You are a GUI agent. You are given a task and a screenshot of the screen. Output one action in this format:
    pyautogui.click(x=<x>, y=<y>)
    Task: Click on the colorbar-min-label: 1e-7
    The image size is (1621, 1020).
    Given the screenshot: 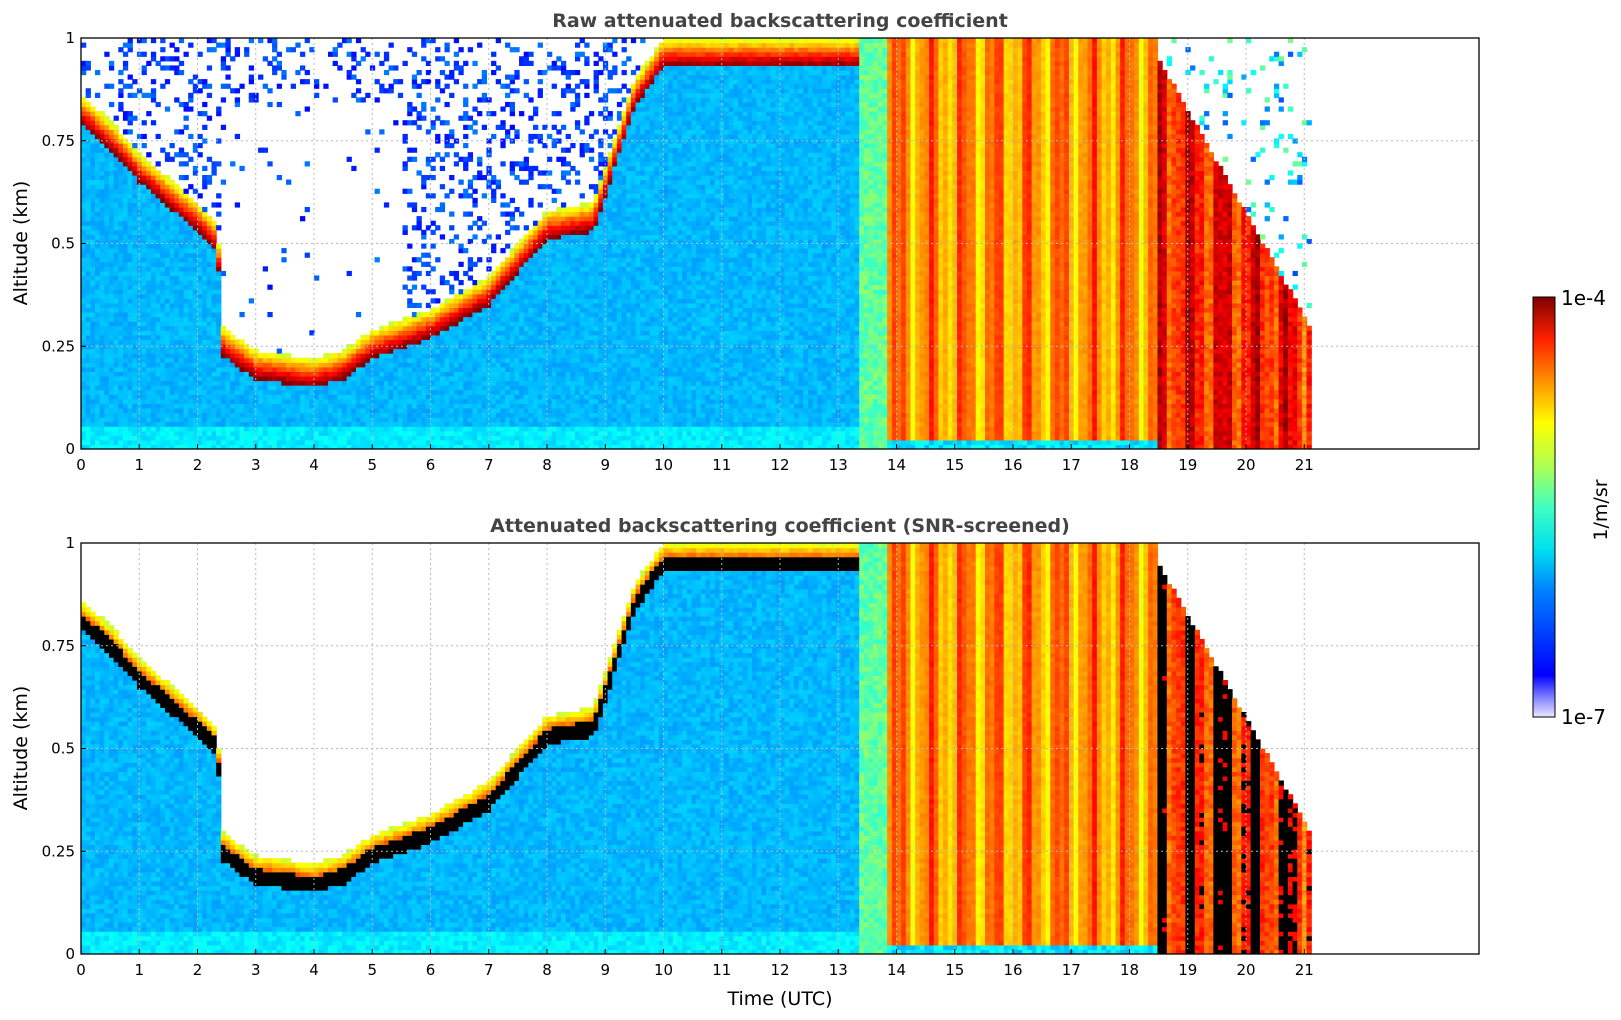 What is the action you would take?
    pyautogui.click(x=1583, y=717)
    